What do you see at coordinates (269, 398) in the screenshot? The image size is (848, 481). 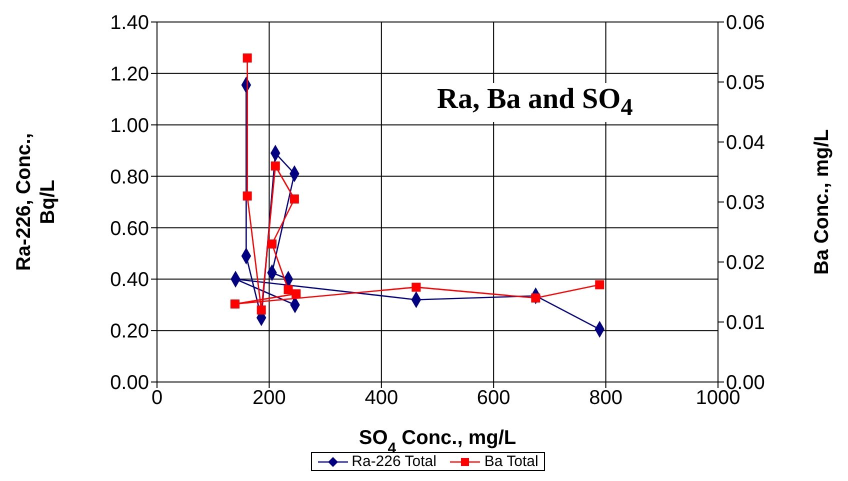 I see `x-tick-label: 200` at bounding box center [269, 398].